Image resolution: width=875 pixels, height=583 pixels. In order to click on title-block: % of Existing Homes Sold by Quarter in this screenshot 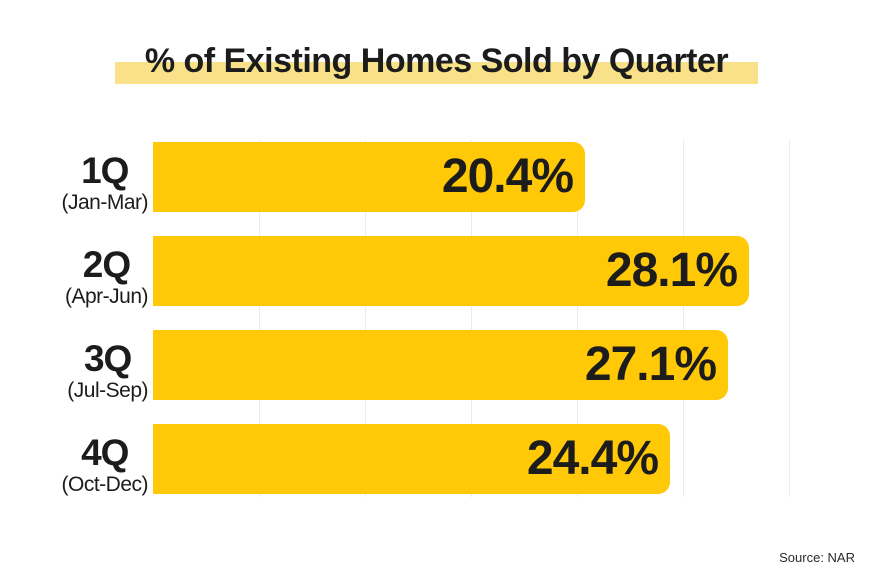, I will do `click(436, 63)`.